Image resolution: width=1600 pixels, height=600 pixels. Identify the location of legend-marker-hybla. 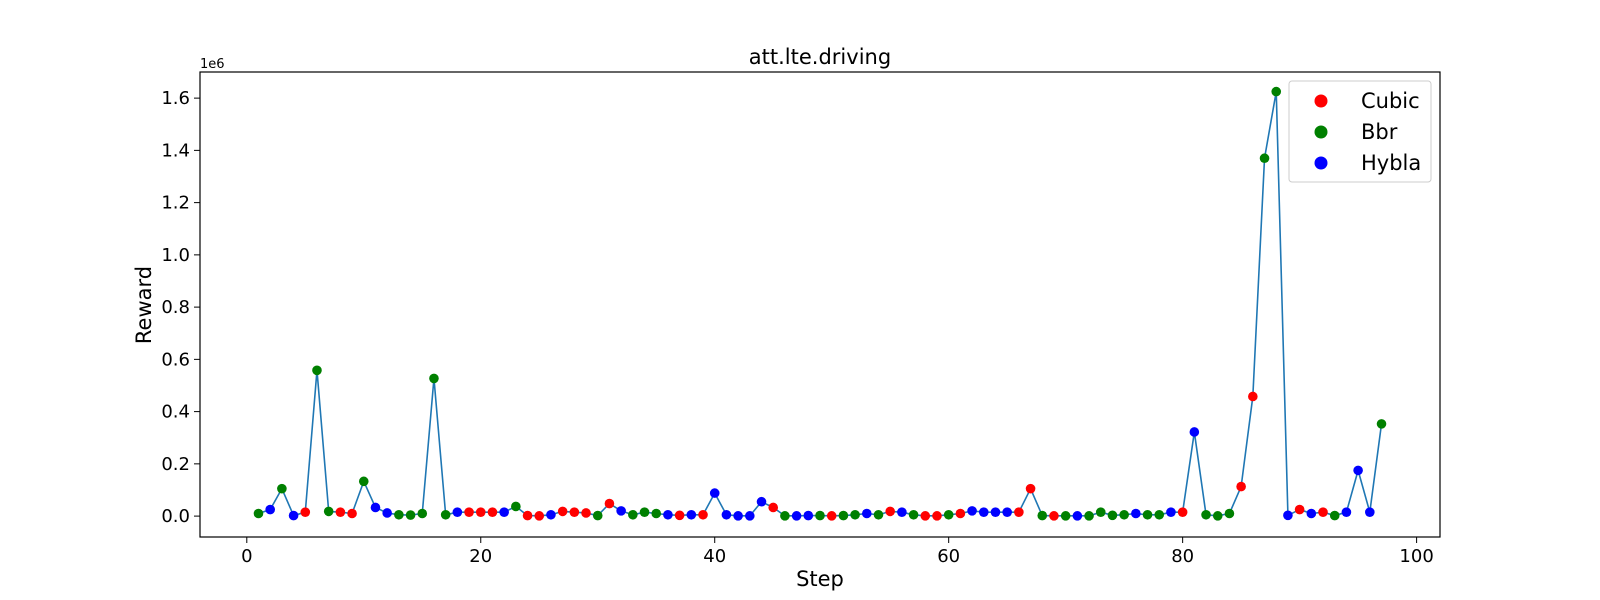
(1321, 163).